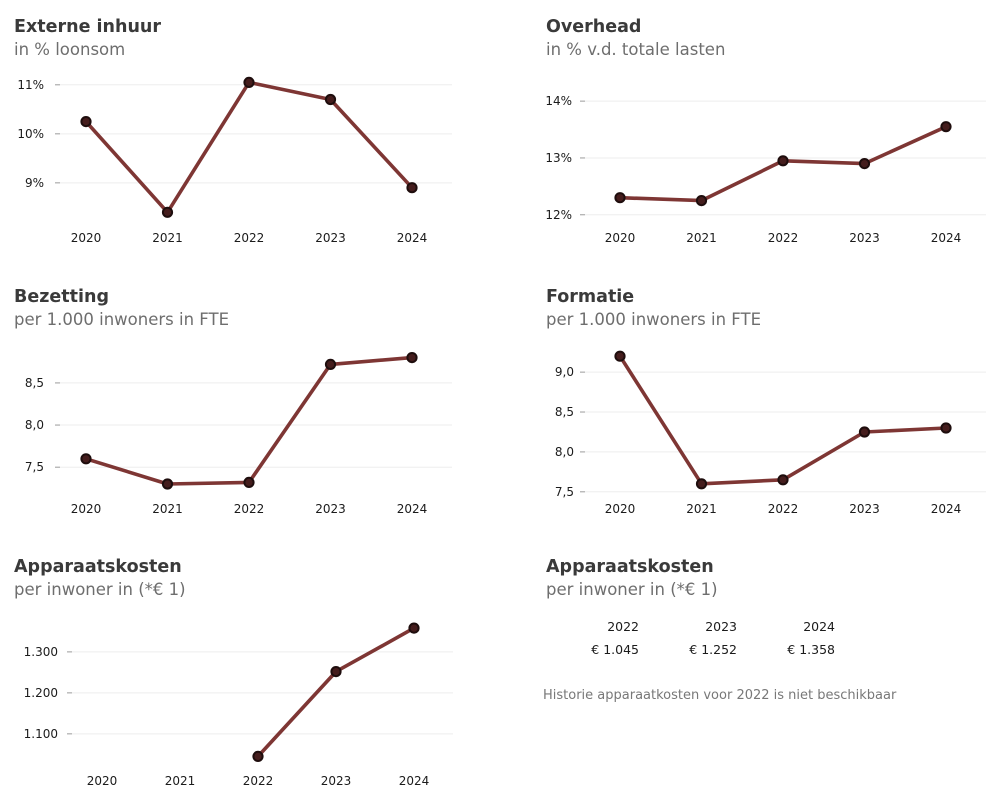  I want to click on y-tick-label: 9,0, so click(564, 372).